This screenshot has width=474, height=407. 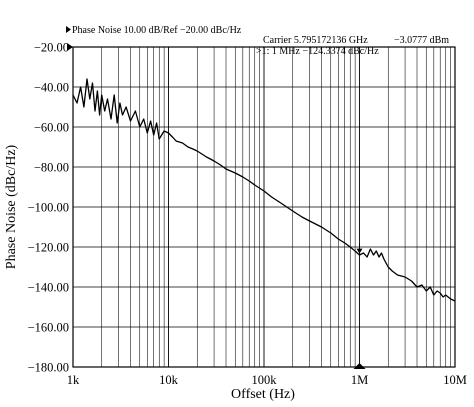 What do you see at coordinates (263, 394) in the screenshot?
I see `x-axis-title: Offset (Hz)` at bounding box center [263, 394].